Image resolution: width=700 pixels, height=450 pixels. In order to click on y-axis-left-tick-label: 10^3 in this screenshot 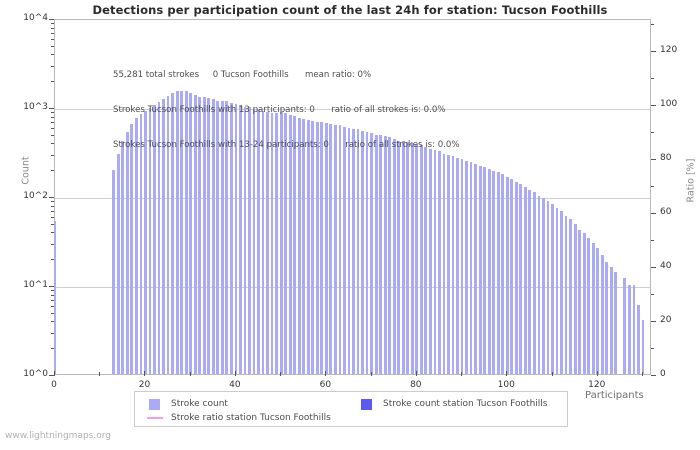, I will do `click(35, 107)`.